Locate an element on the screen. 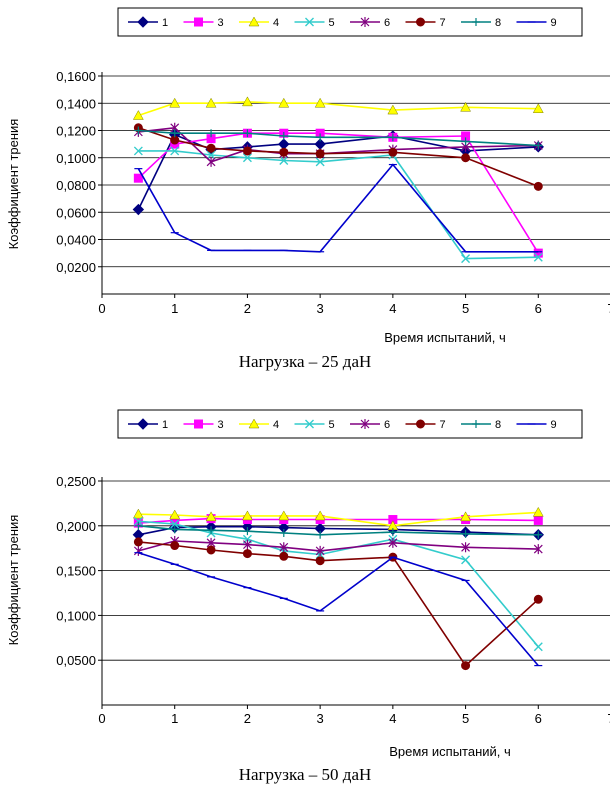 The image size is (610, 790). chart-caption: Нагрузка – 25 даН is located at coordinates (305, 361).